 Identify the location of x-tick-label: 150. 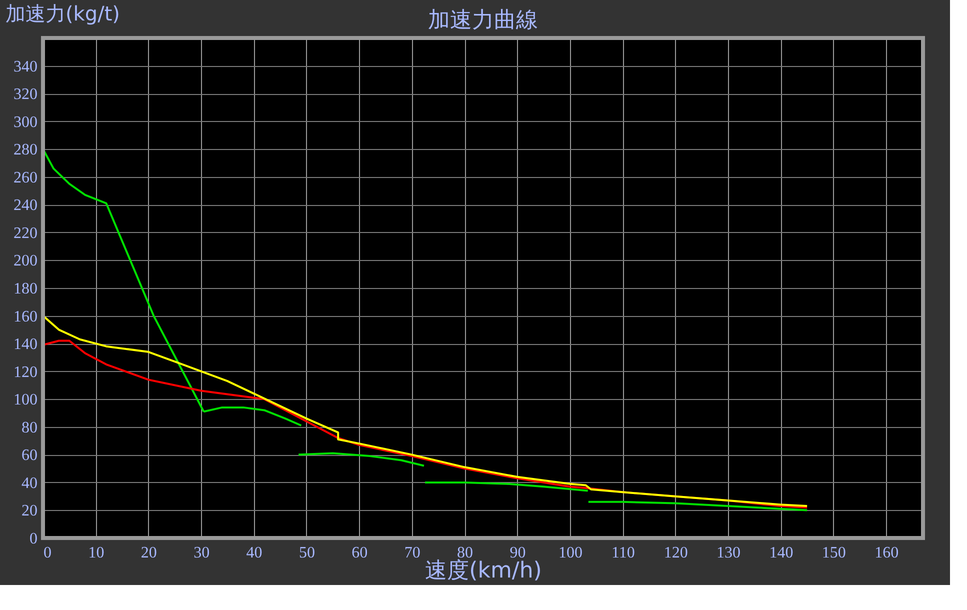
(834, 553).